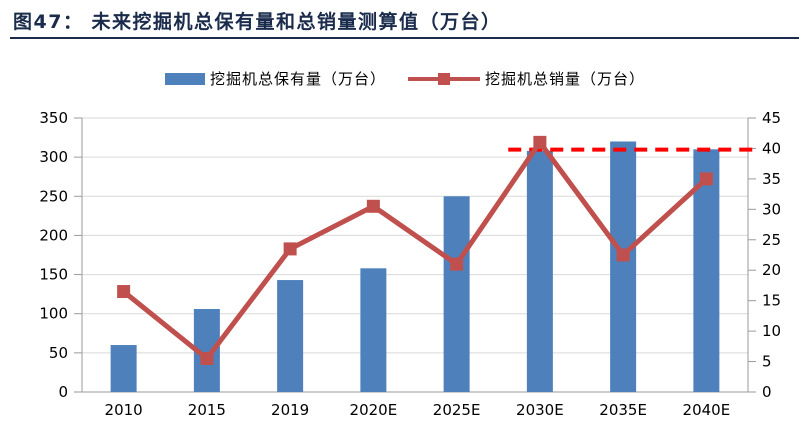 This screenshot has width=810, height=443. What do you see at coordinates (540, 410) in the screenshot?
I see `svg-text: 2030E` at bounding box center [540, 410].